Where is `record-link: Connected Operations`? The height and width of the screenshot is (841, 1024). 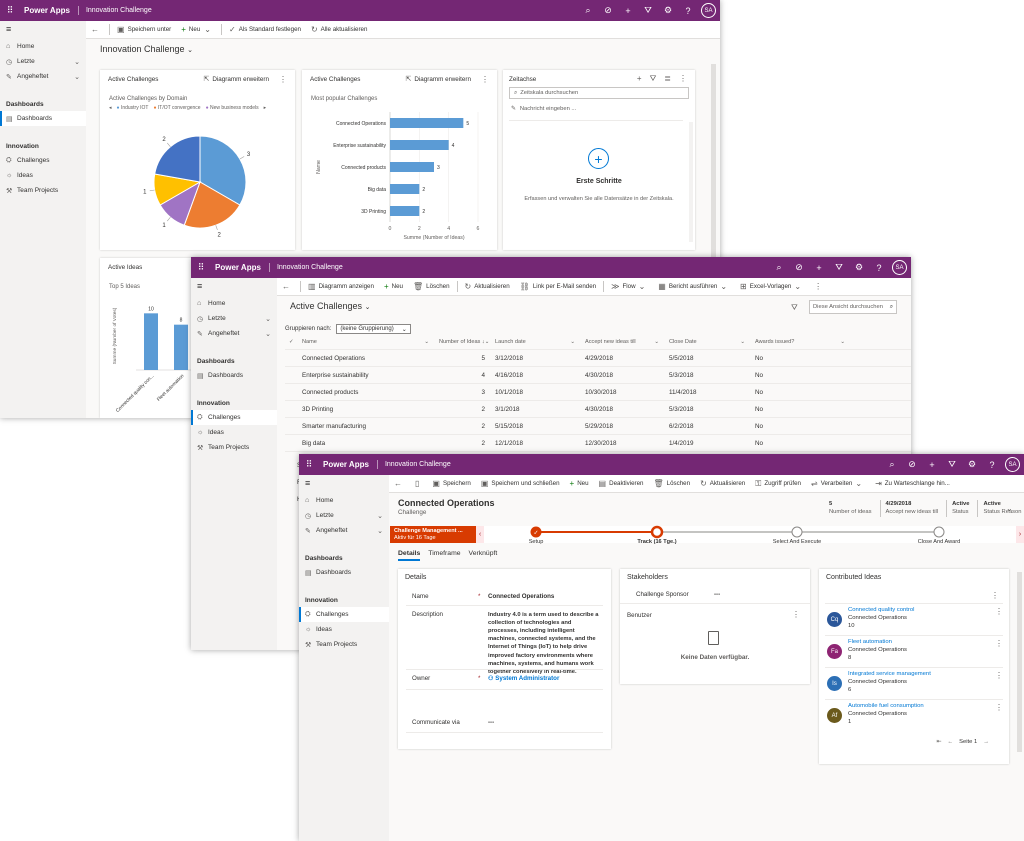 record-link: Connected Operations is located at coordinates (334, 358).